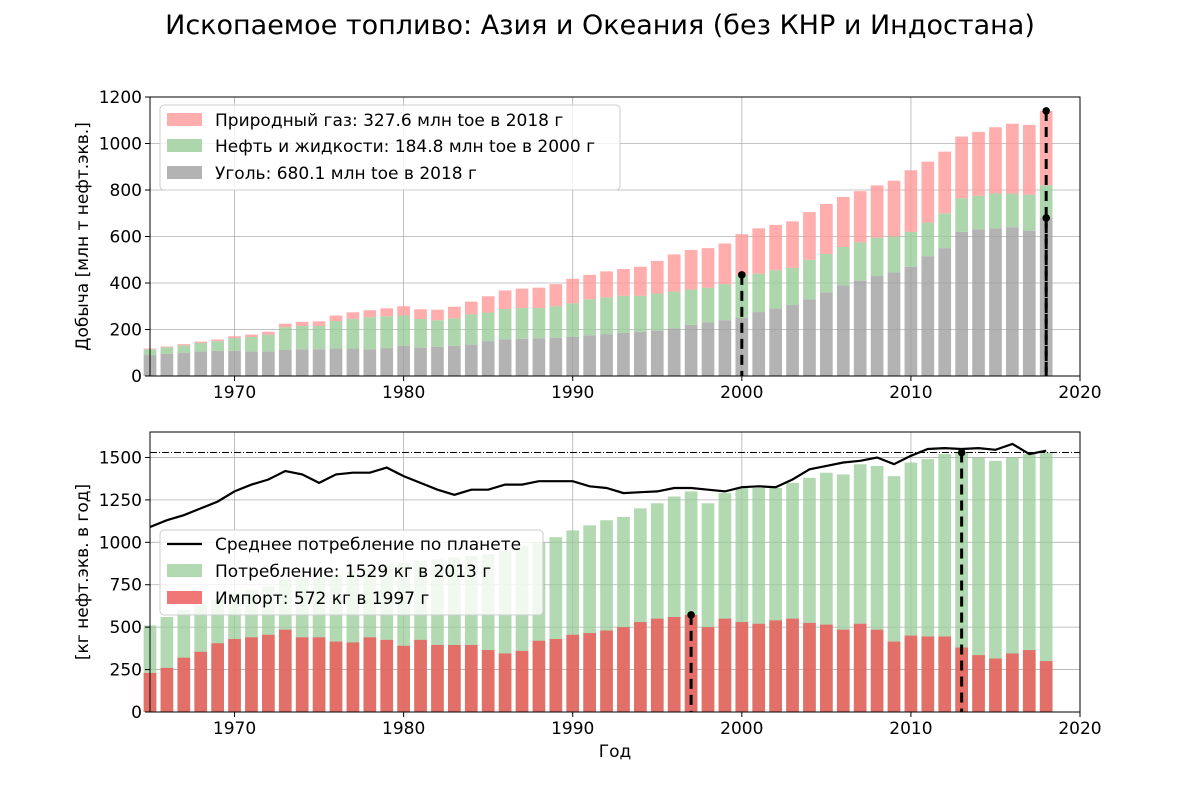 The image size is (1200, 800). What do you see at coordinates (741, 393) in the screenshot?
I see `x-tick-label: 2000` at bounding box center [741, 393].